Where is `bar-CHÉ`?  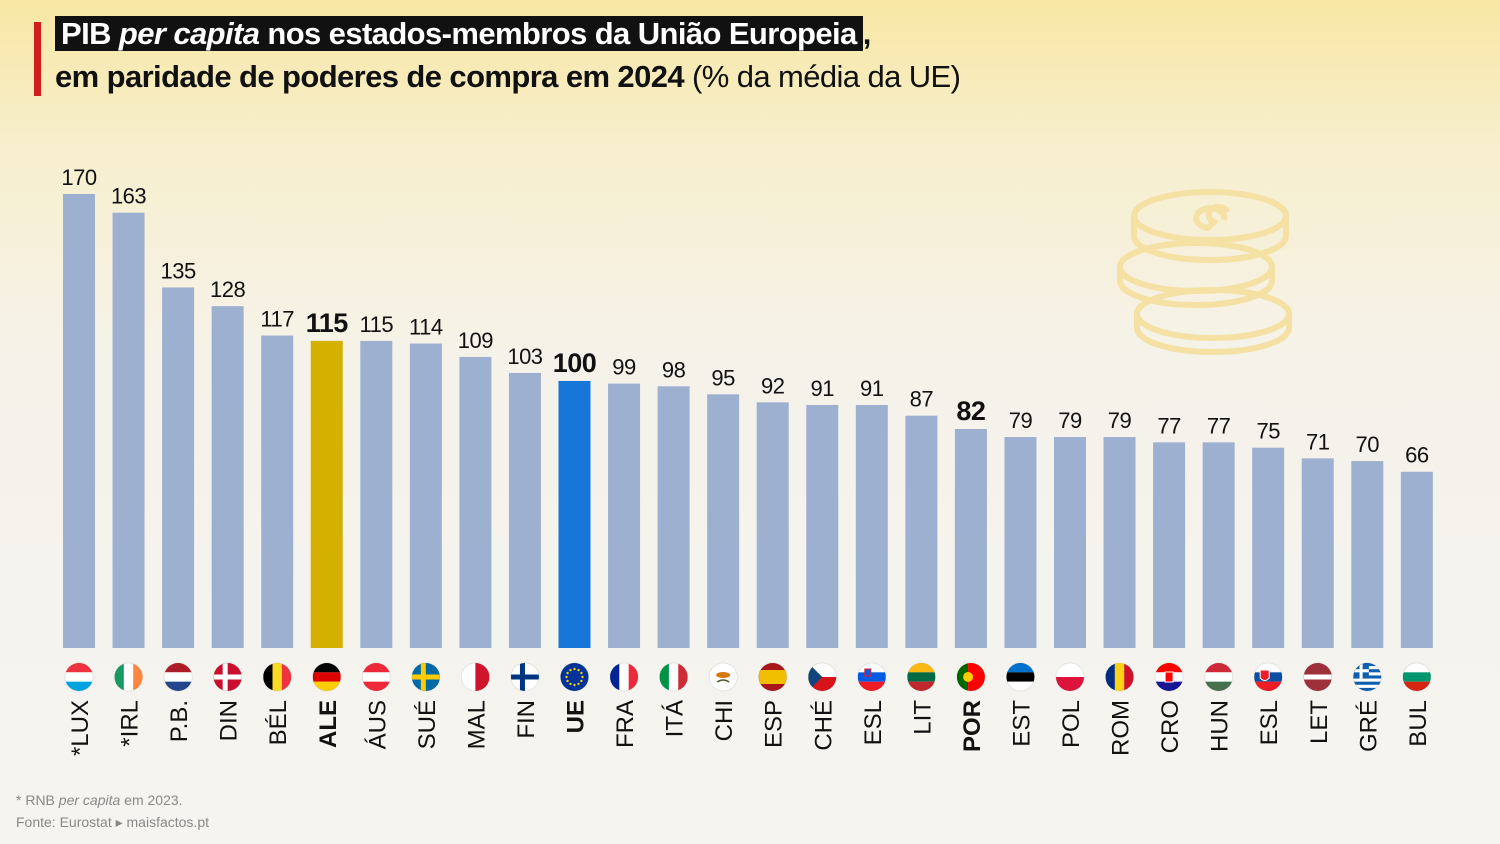
bar-CHÉ is located at coordinates (822, 526).